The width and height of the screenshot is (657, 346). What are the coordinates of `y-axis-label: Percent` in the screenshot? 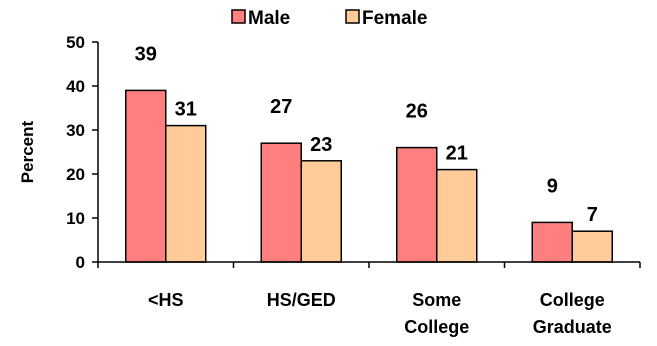 It's located at (27, 151).